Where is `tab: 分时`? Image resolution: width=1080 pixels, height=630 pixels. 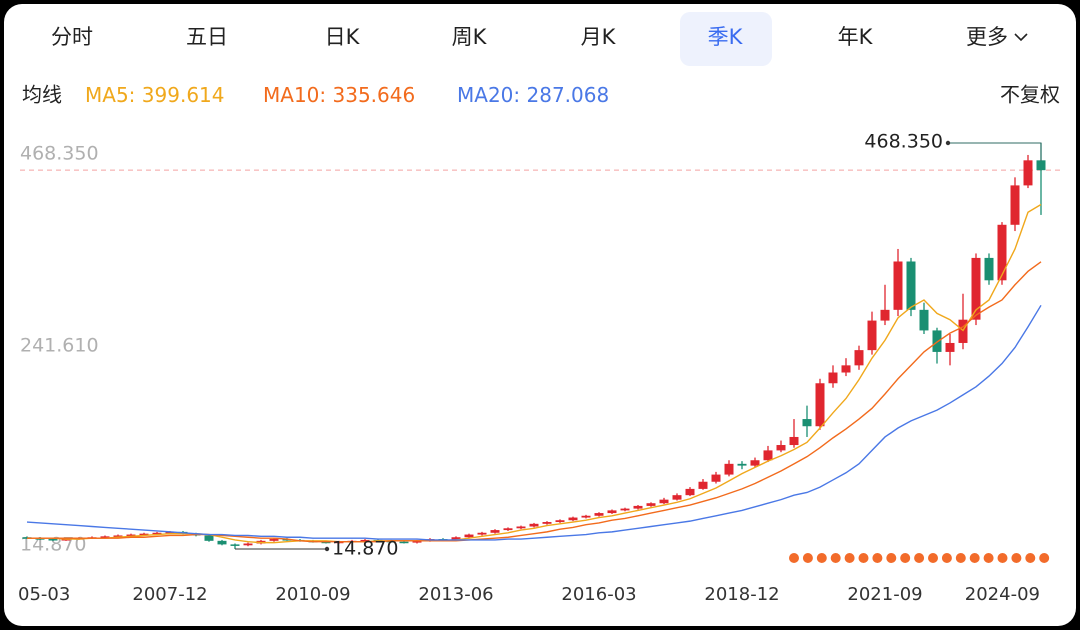 tab: 分时 is located at coordinates (72, 37).